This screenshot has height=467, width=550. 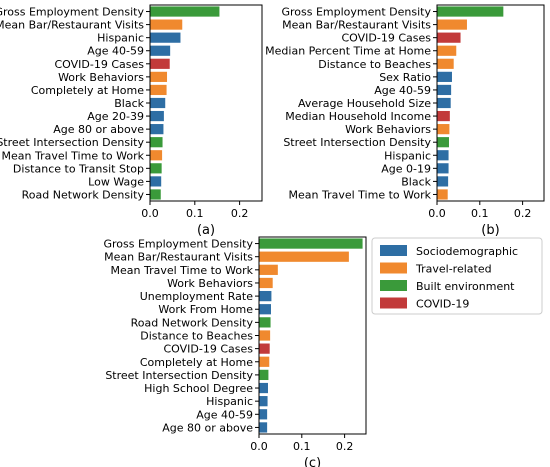 I want to click on category-label: Age 0-19, so click(x=406, y=168).